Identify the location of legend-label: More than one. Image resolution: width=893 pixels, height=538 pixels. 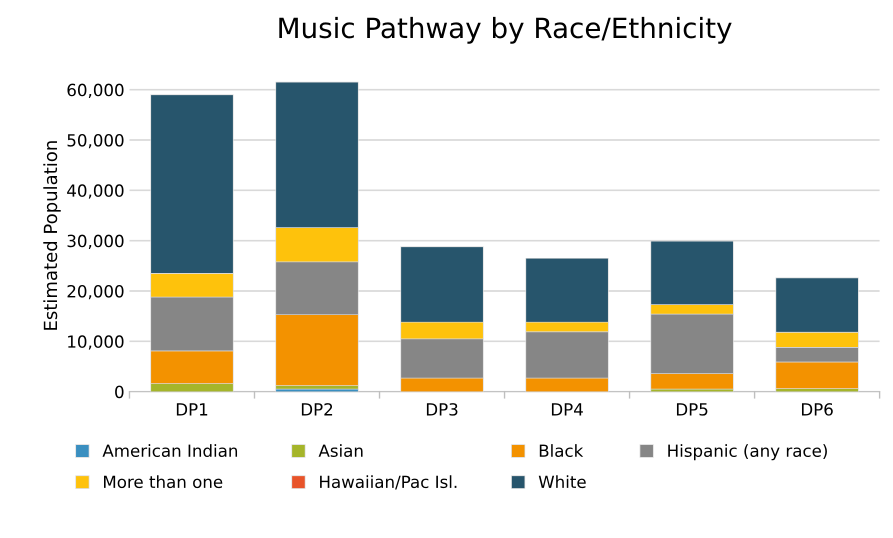
(163, 481).